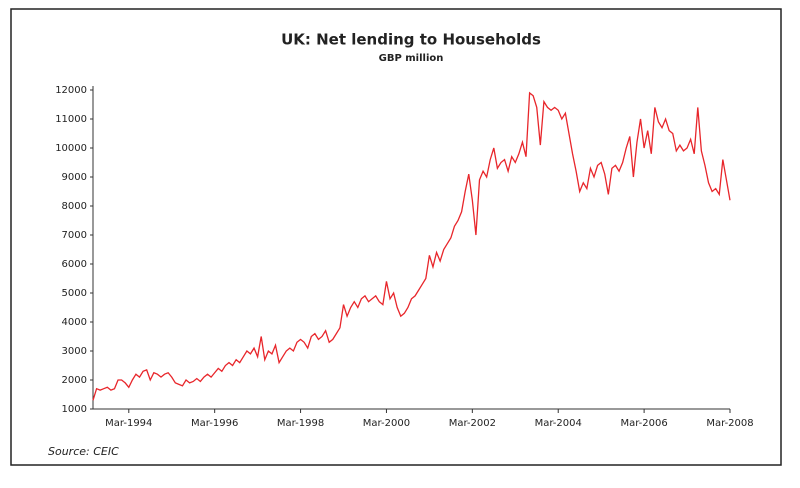  Describe the element at coordinates (411, 40) in the screenshot. I see `chart-title: UK: Net lending to Households` at that location.